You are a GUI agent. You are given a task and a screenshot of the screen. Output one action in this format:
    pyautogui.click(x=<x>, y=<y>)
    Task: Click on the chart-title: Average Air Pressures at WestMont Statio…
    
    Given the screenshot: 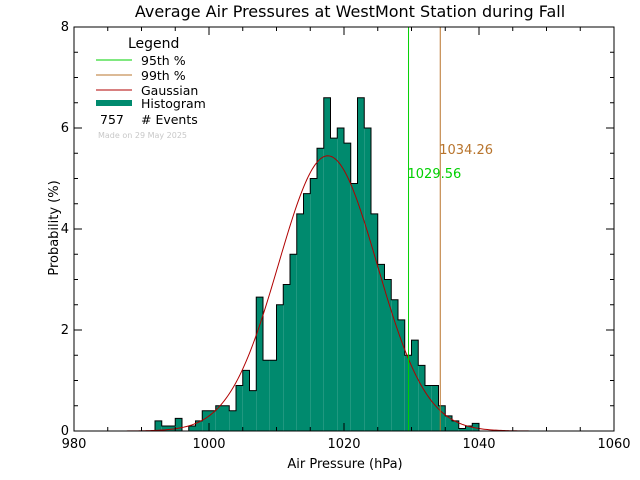 What is the action you would take?
    pyautogui.click(x=350, y=11)
    